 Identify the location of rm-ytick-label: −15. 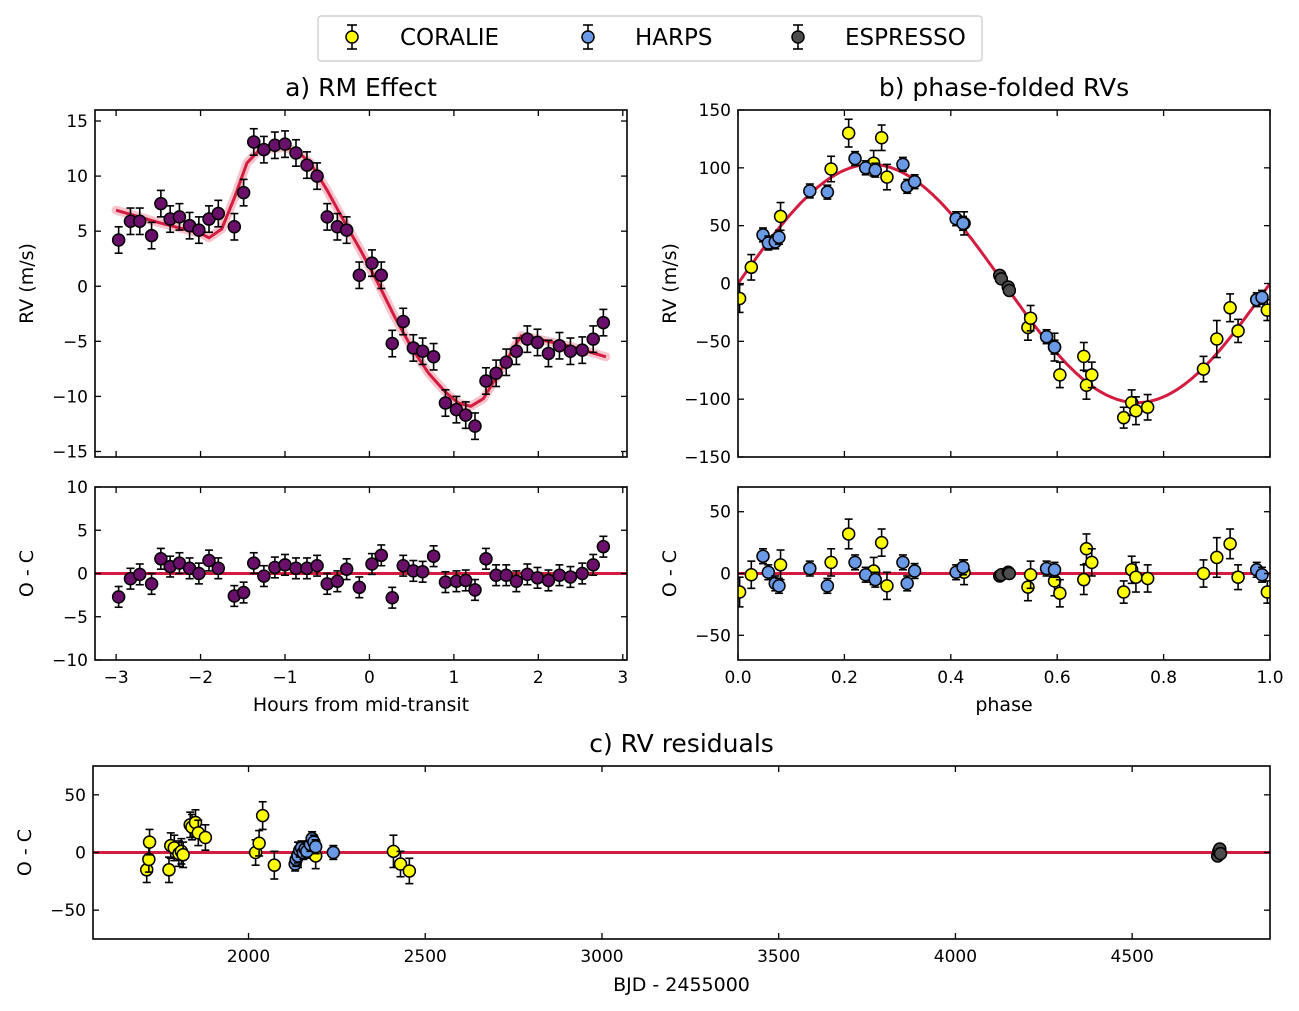
(70, 452).